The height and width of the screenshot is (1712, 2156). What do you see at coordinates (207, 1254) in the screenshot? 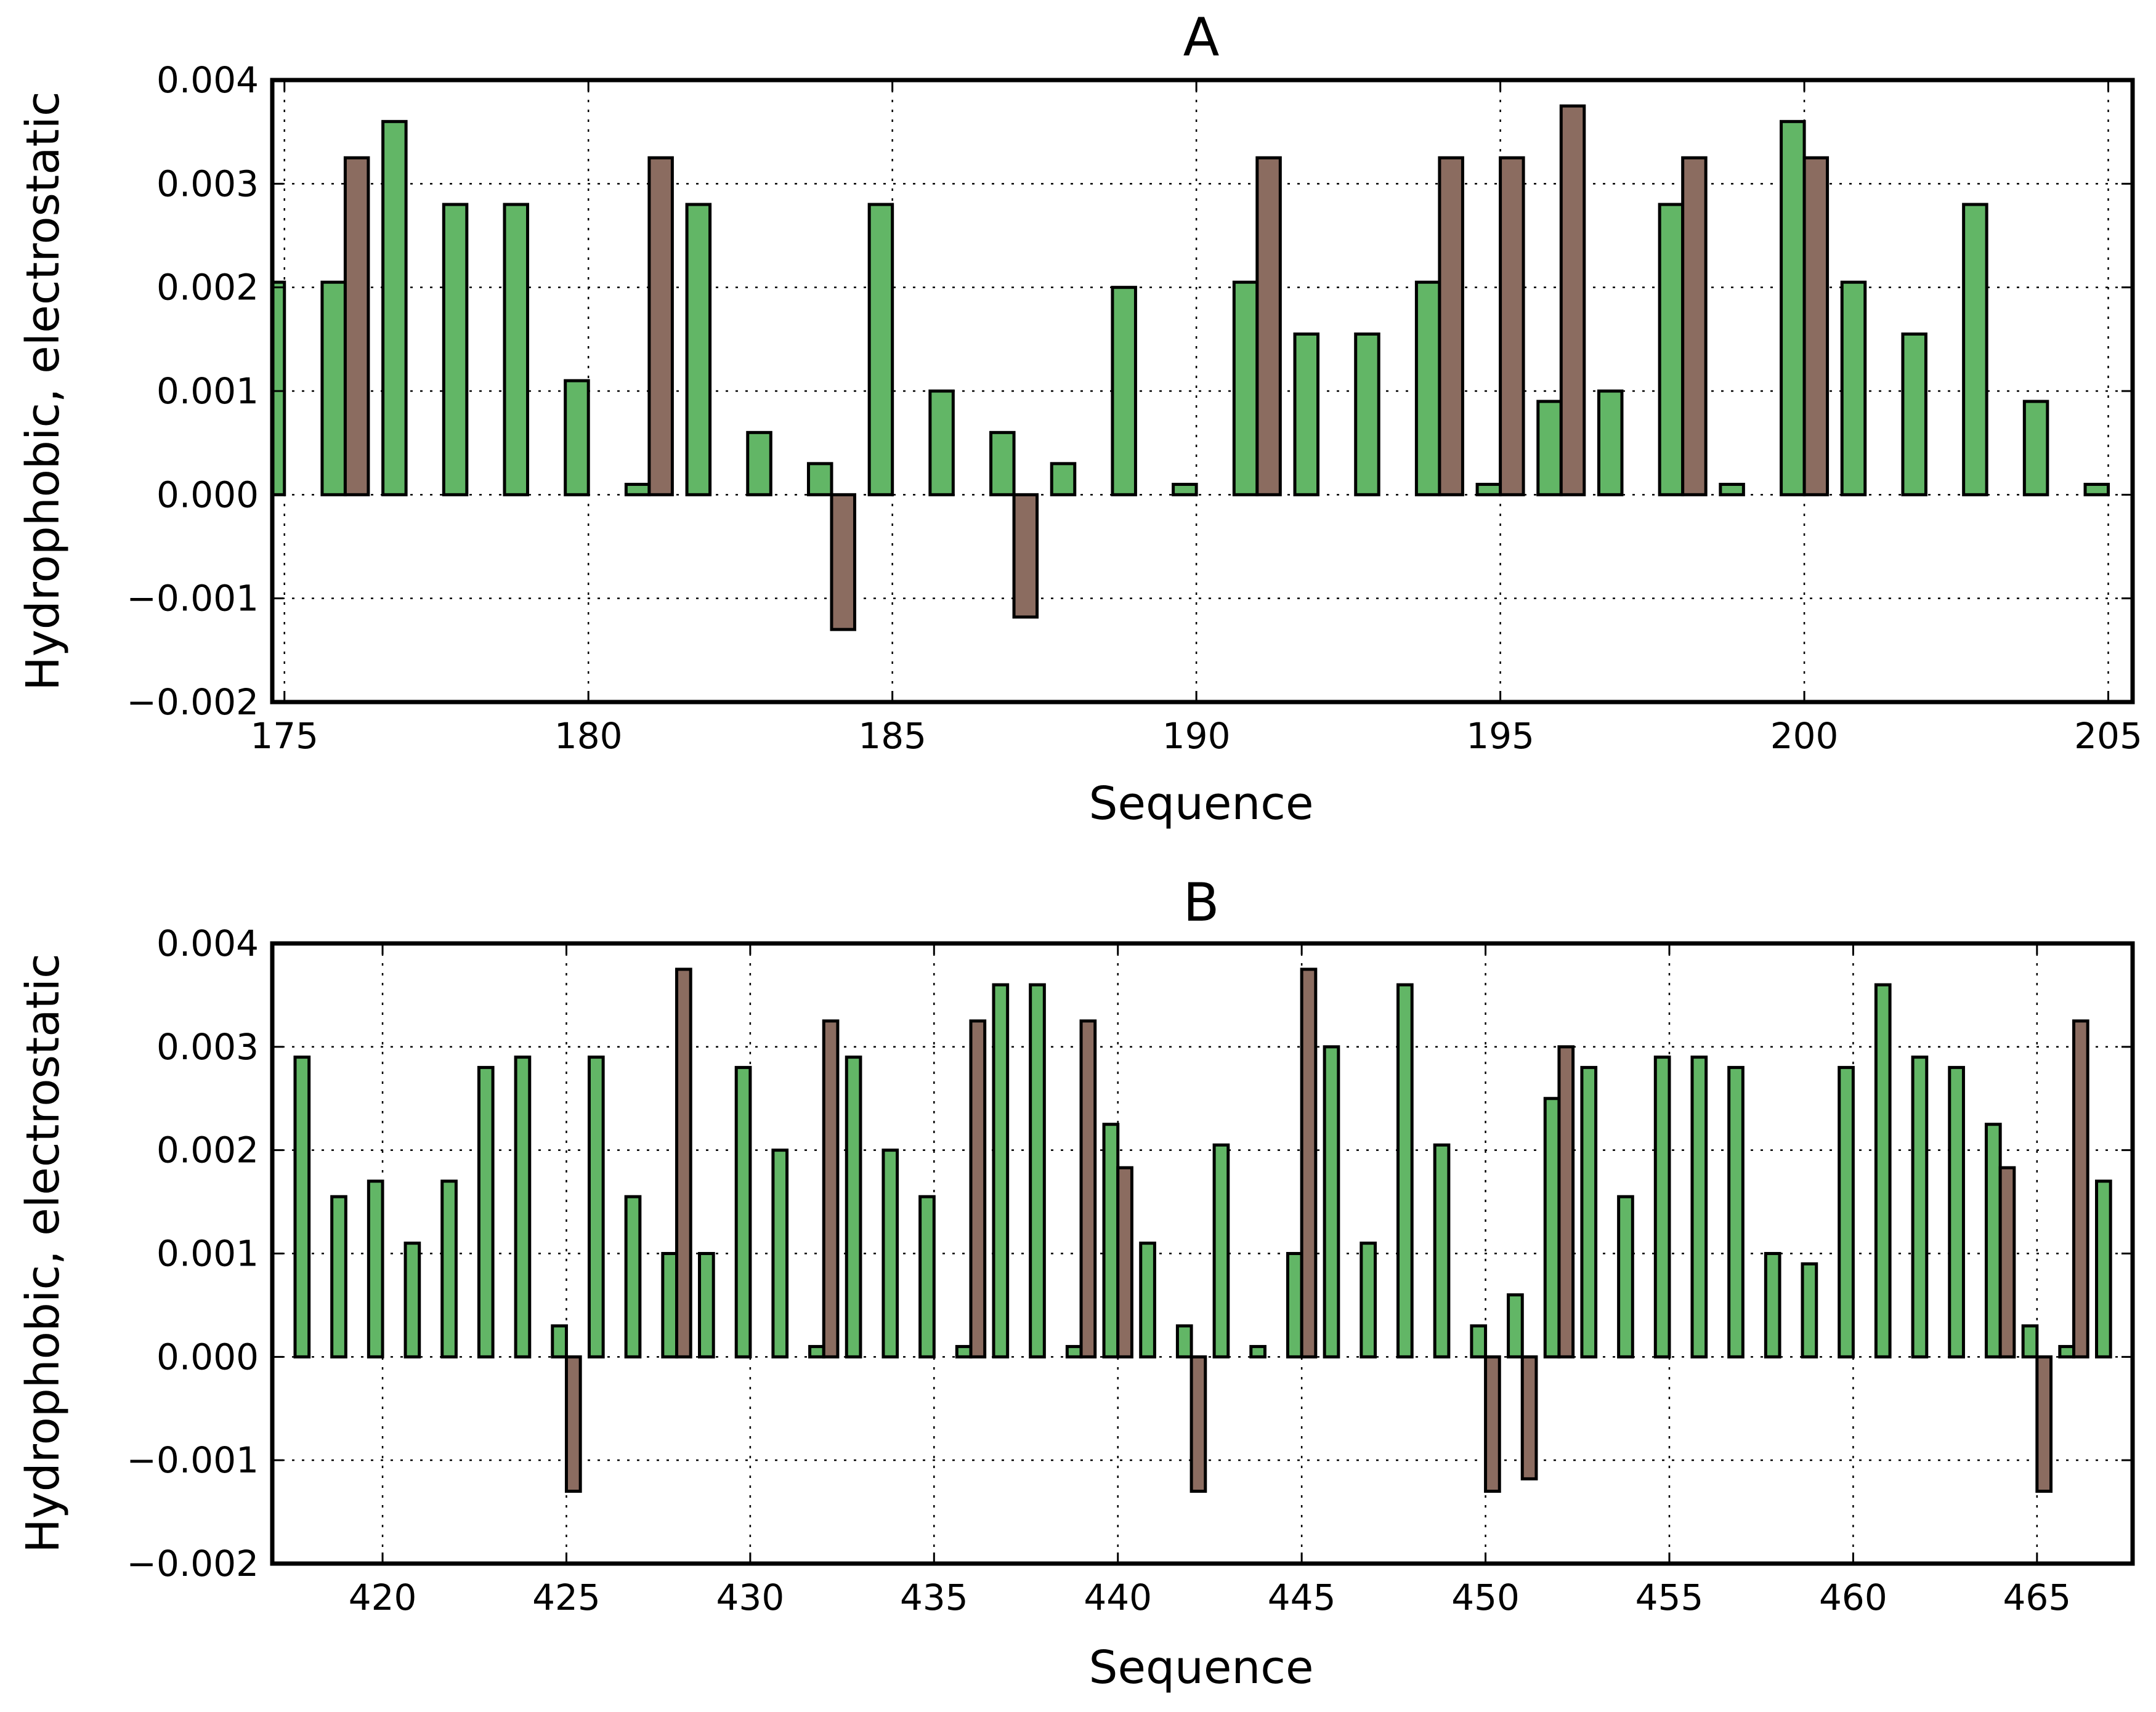
I see `panel-b-y-tick-label: 0.001` at bounding box center [207, 1254].